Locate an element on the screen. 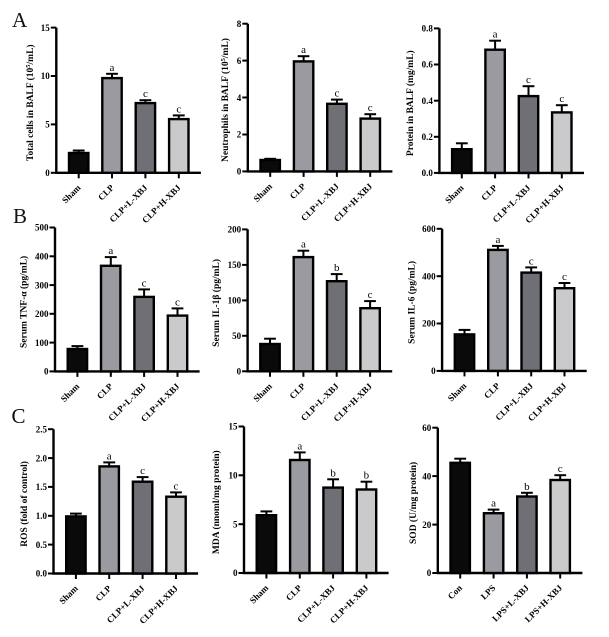 This screenshot has width=609, height=637. svg-text: 6 is located at coordinates (239, 61).